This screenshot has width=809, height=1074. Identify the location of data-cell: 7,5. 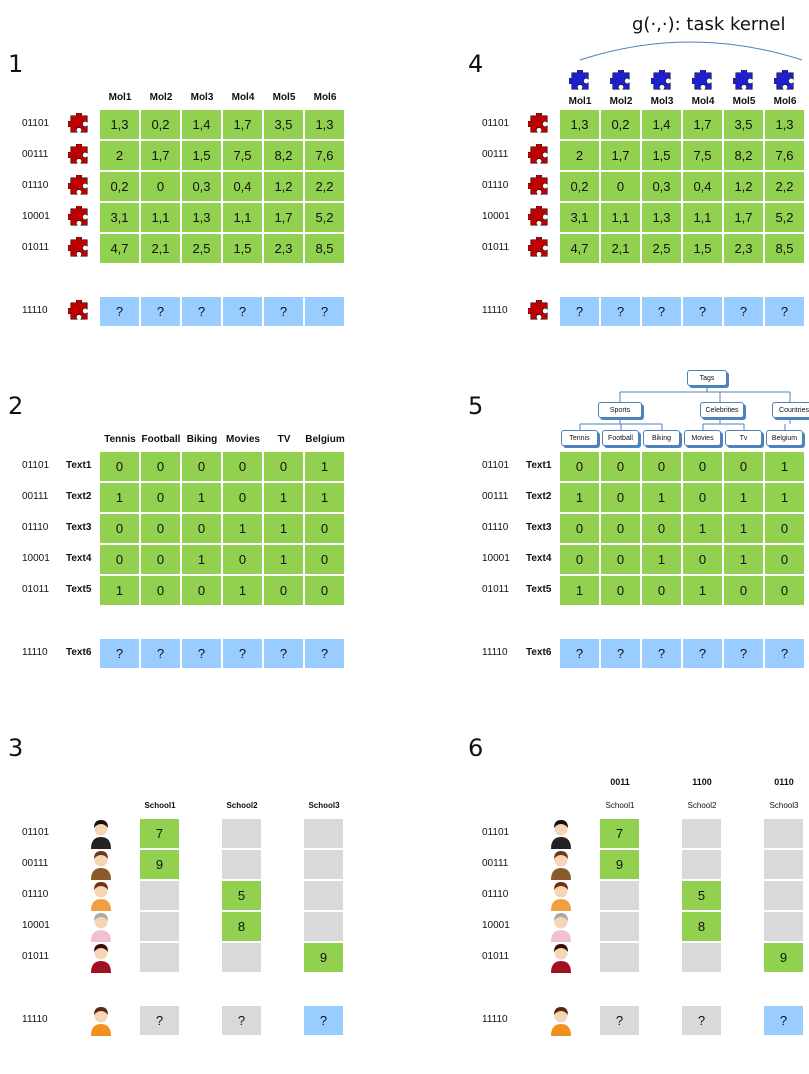
(703, 156).